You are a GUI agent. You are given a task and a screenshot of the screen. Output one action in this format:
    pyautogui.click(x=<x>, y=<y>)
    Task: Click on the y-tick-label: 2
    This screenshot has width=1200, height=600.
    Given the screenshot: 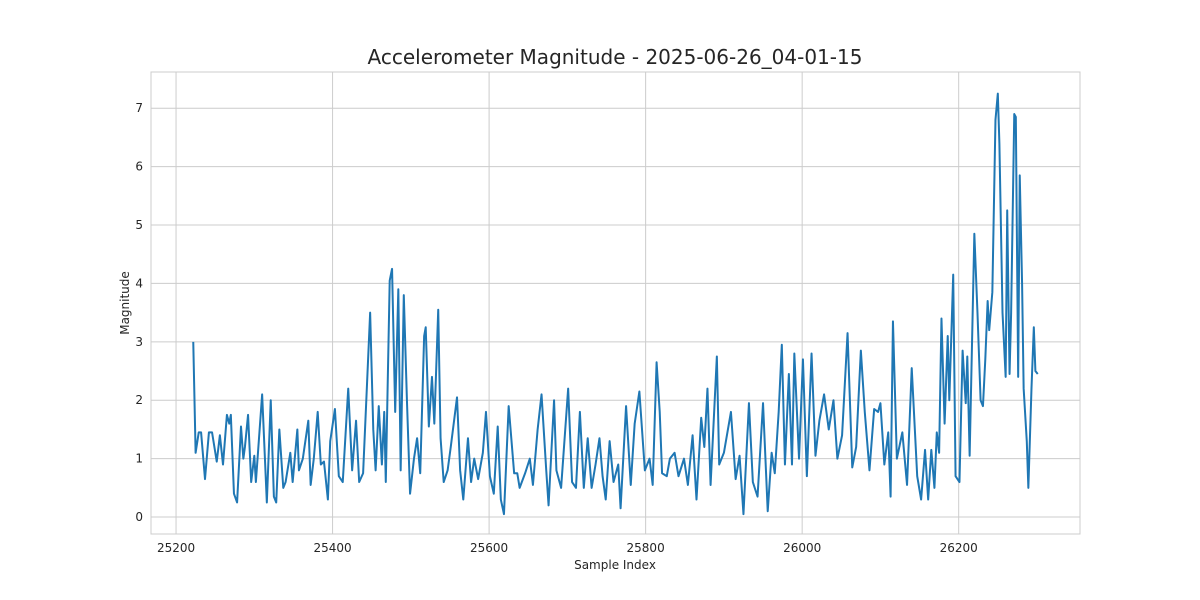 What is the action you would take?
    pyautogui.click(x=139, y=400)
    